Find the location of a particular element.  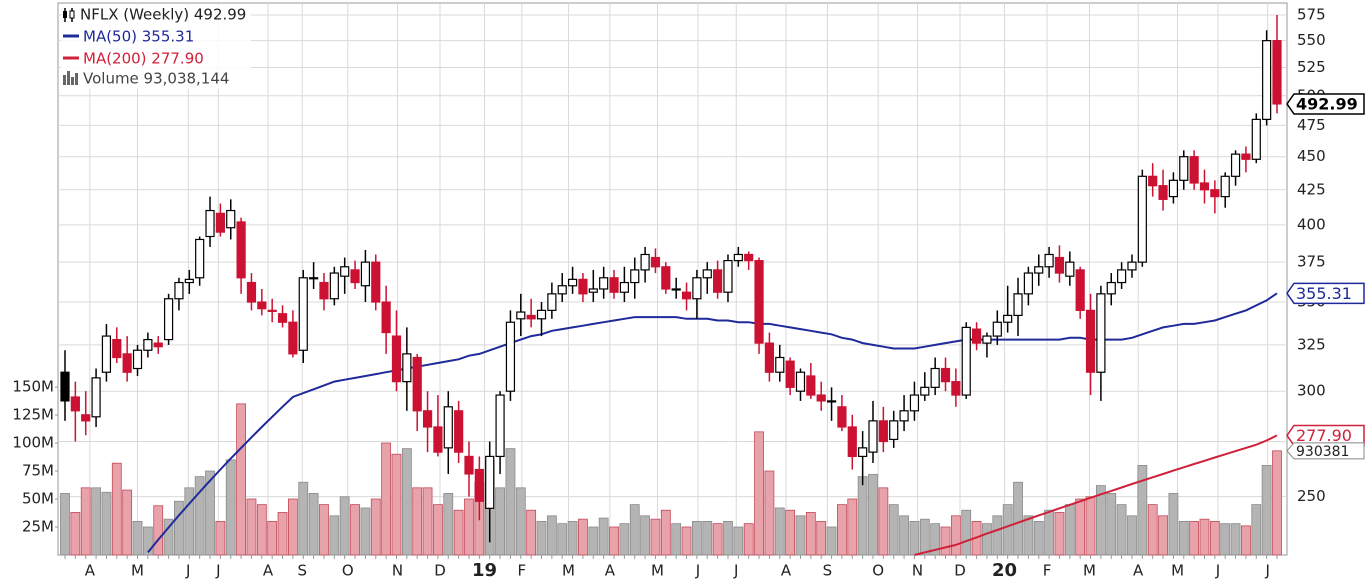

y2-tick-label: 75M is located at coordinates (38, 471).